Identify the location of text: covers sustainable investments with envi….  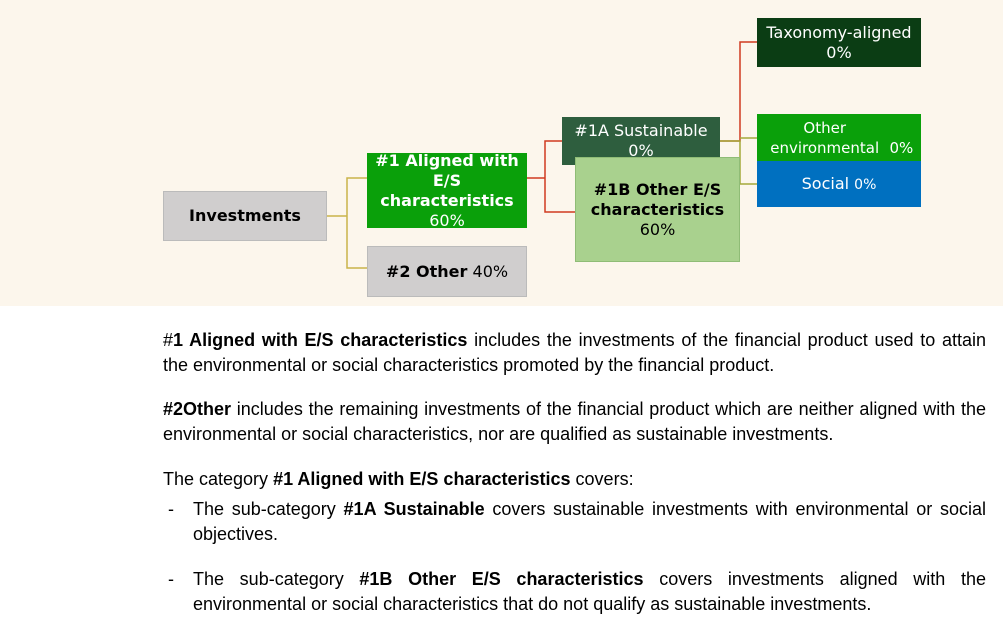
(589, 521).